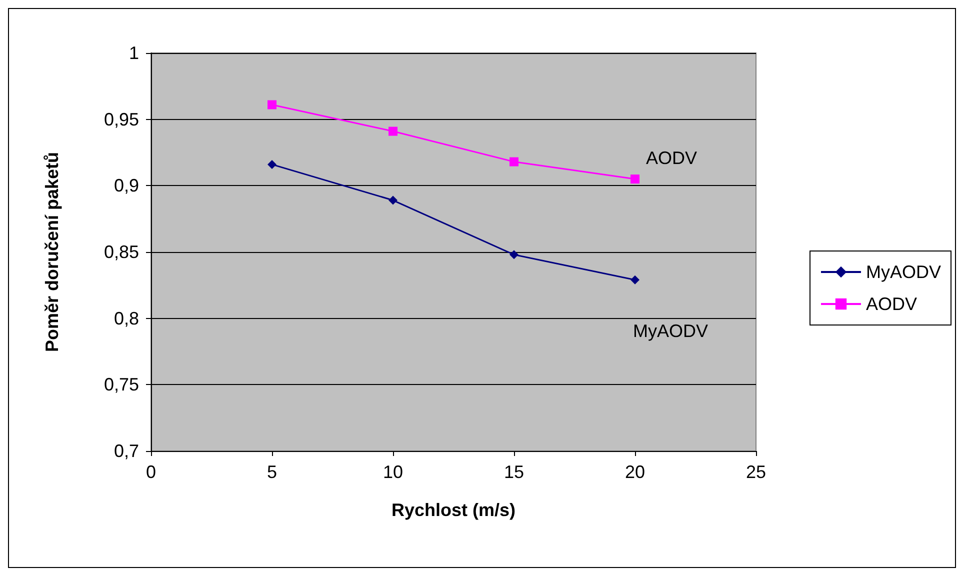 This screenshot has width=964, height=576. I want to click on x-tick-label: 25, so click(756, 472).